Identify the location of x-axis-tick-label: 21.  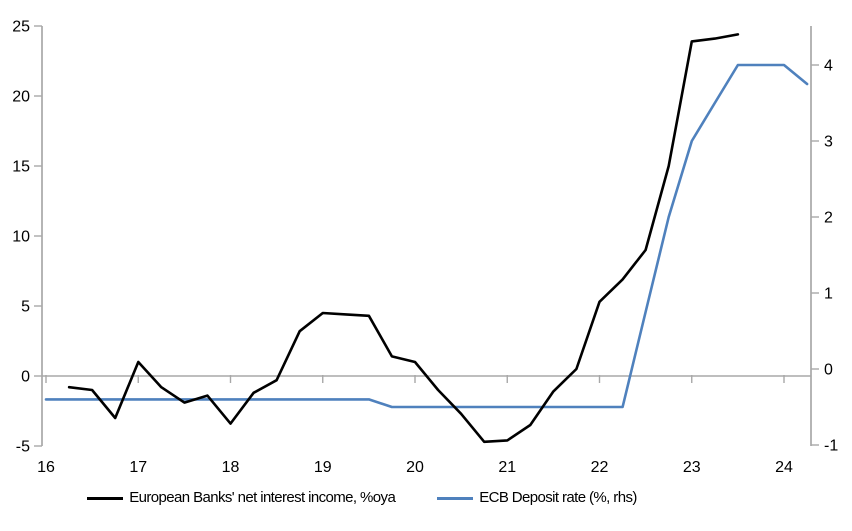
(507, 467).